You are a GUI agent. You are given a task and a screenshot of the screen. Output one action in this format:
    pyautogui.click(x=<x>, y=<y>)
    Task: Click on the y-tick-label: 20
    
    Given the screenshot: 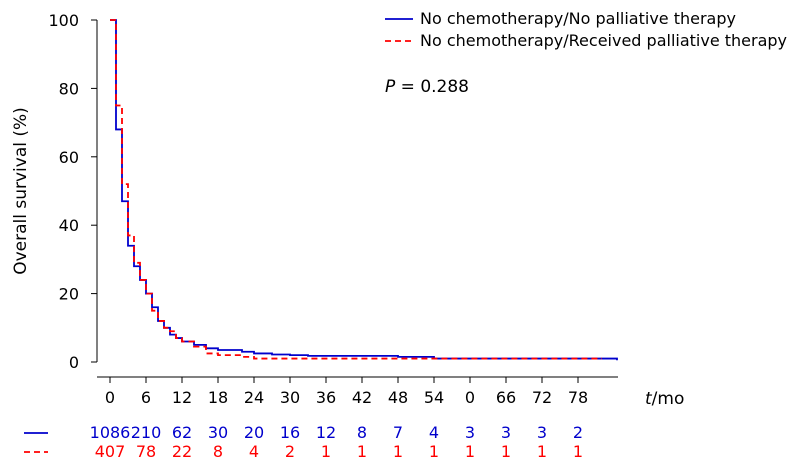 What is the action you would take?
    pyautogui.click(x=69, y=294)
    